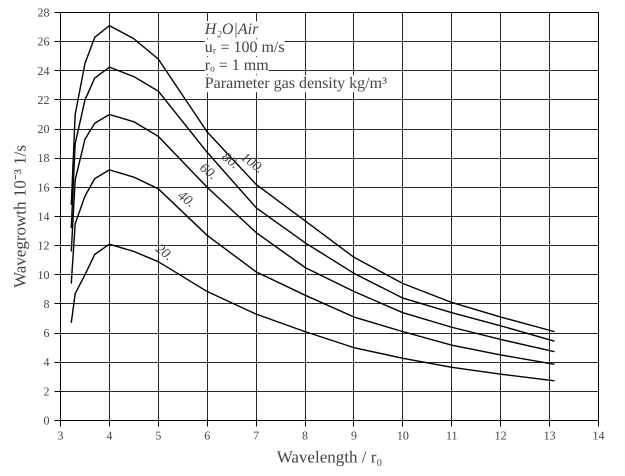 The height and width of the screenshot is (476, 625). I want to click on y-axis-title: Wavegrowth 10⁻³ 1/s, so click(20, 216).